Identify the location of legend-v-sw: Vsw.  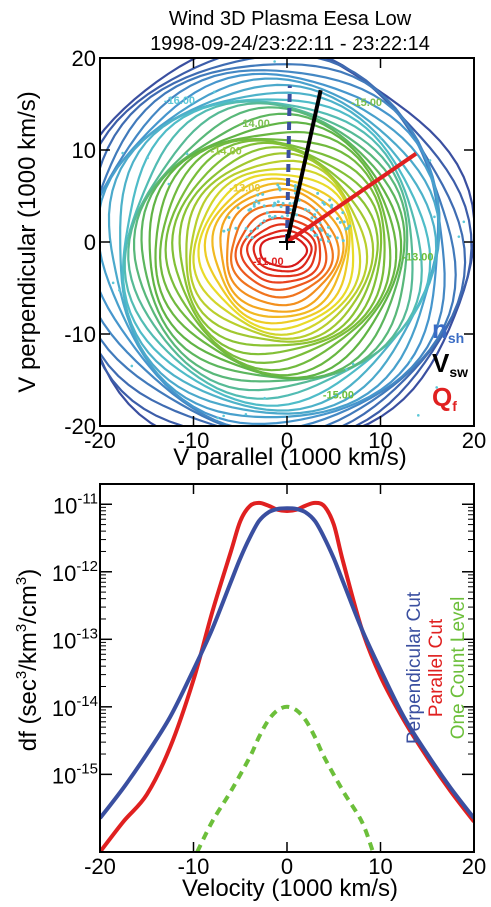
(450, 364).